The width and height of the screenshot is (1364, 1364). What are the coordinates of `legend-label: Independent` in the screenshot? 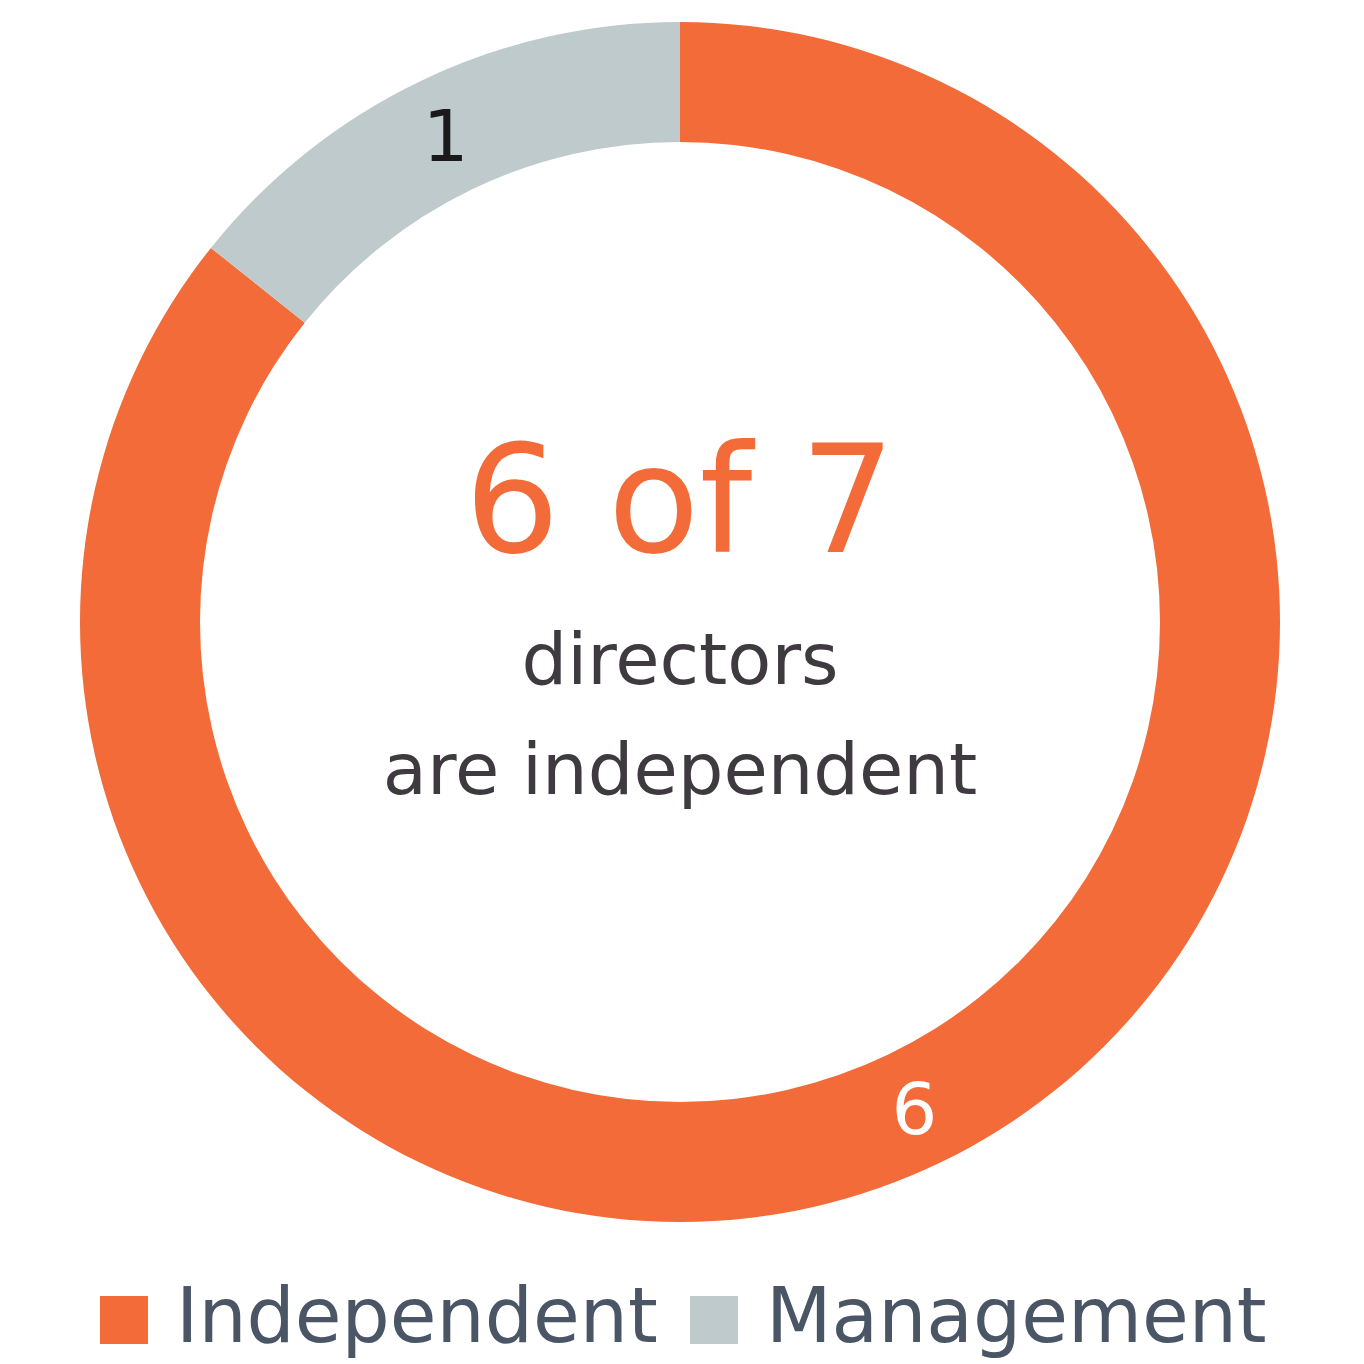 It's located at (417, 1315).